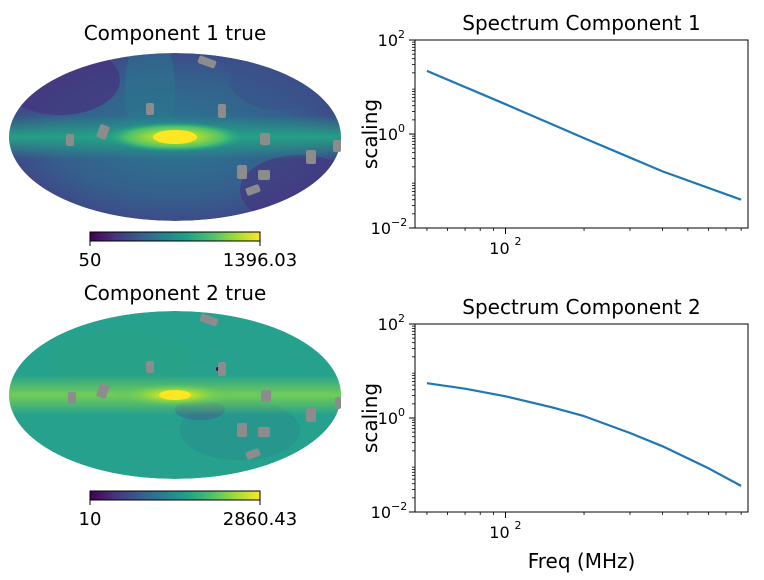 This screenshot has height=580, width=764. I want to click on x-axis-label: Freq (MHz), so click(582, 561).